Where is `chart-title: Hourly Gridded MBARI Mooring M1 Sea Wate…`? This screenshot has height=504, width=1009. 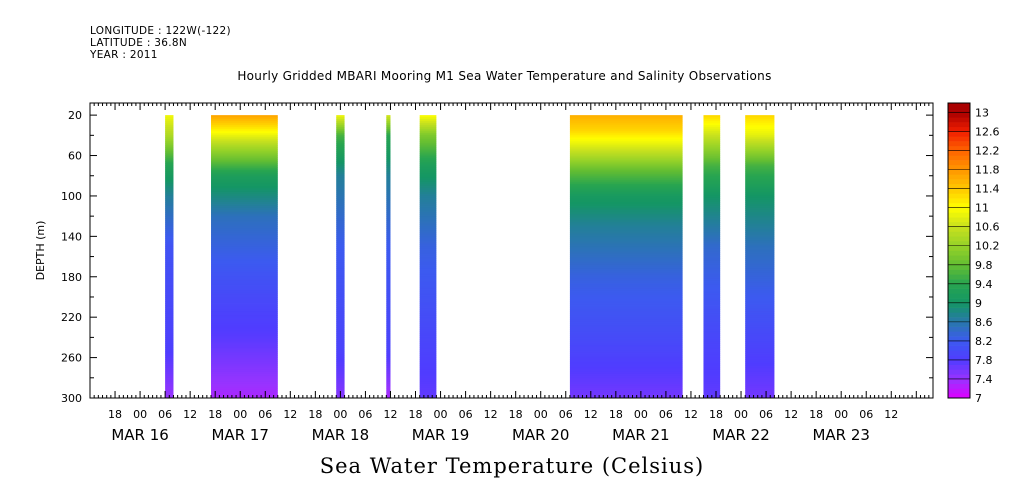 chart-title: Hourly Gridded MBARI Mooring M1 Sea Wate… is located at coordinates (504, 76).